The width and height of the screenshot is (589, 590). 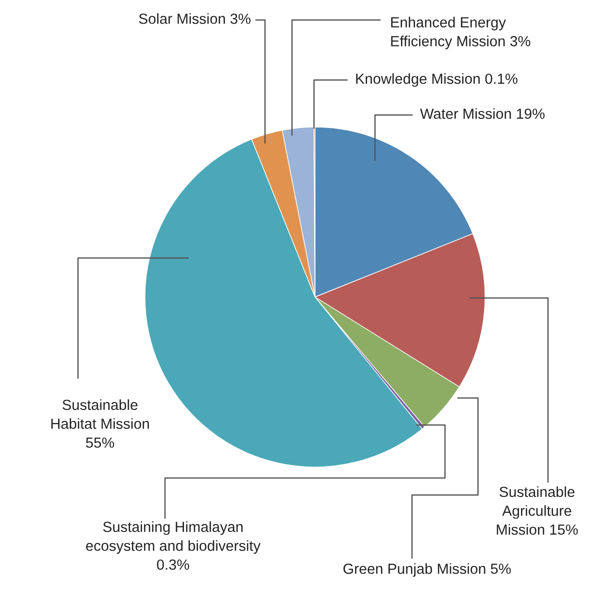 What do you see at coordinates (460, 33) in the screenshot?
I see `slice-label: Enhanced Energy Efficiency Mission 3%` at bounding box center [460, 33].